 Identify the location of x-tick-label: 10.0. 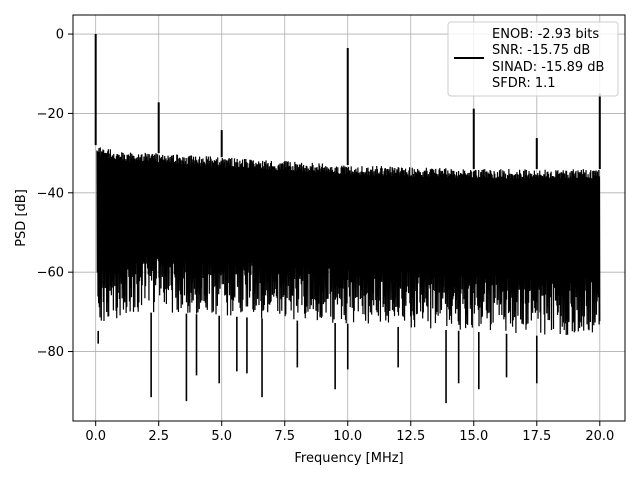
(347, 436).